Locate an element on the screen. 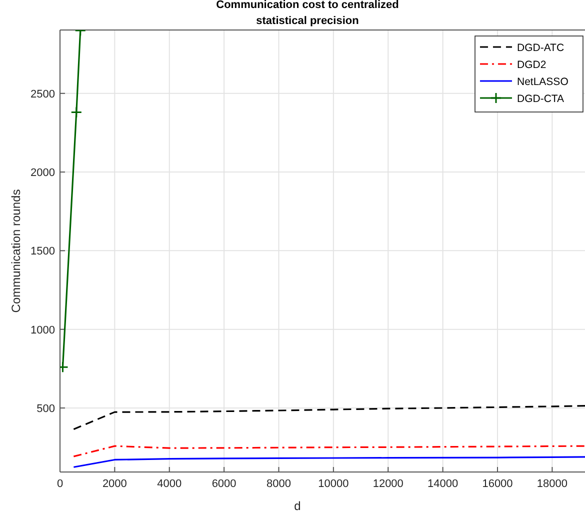 The width and height of the screenshot is (585, 514). legend-label: DGD2 is located at coordinates (531, 65).